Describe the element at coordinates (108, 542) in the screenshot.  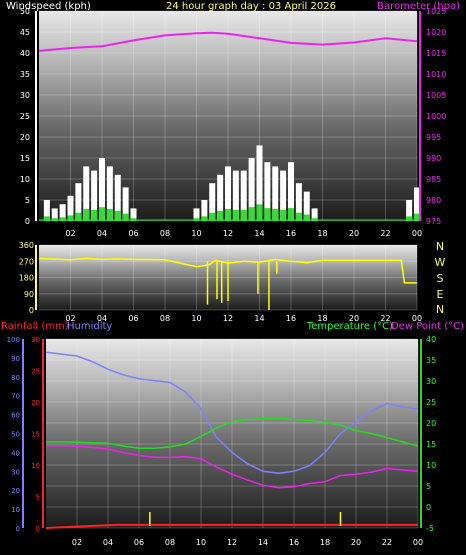
I see `temp-x-tick-label: 04` at that location.